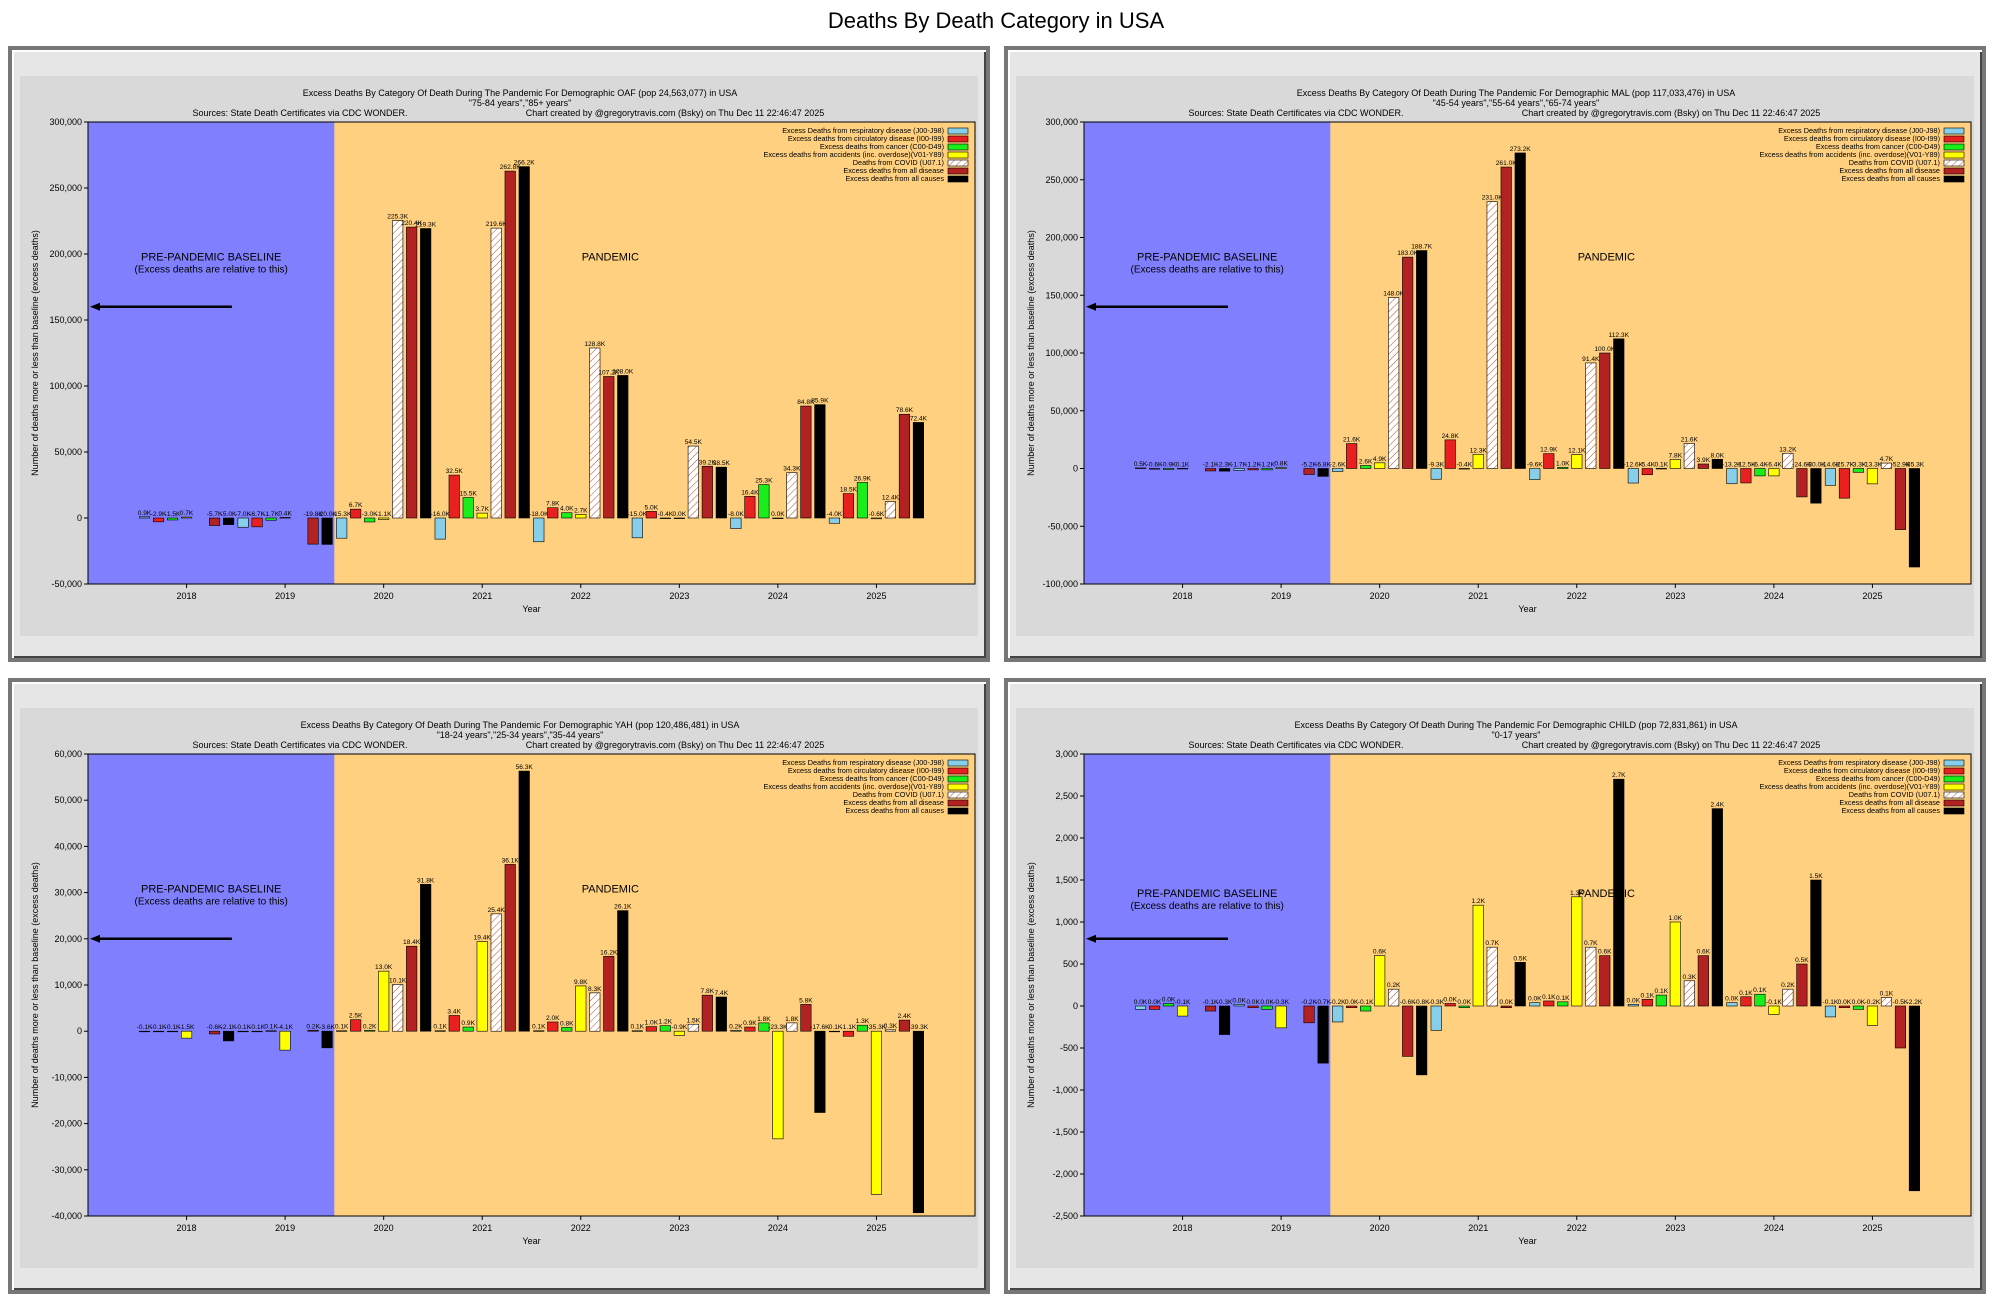 The width and height of the screenshot is (1992, 1304). I want to click on bar-value-label: 0.6K, so click(1704, 952).